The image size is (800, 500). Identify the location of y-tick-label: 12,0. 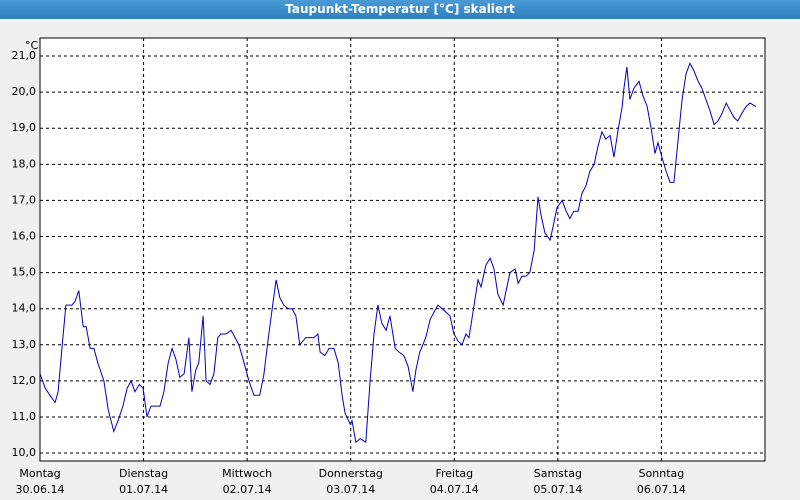
(24, 380).